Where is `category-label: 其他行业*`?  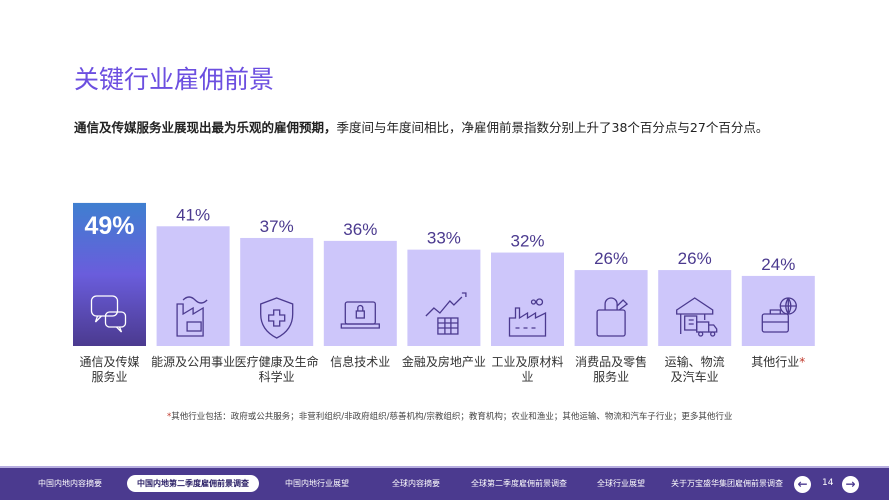
category-label: 其他行业* is located at coordinates (778, 362).